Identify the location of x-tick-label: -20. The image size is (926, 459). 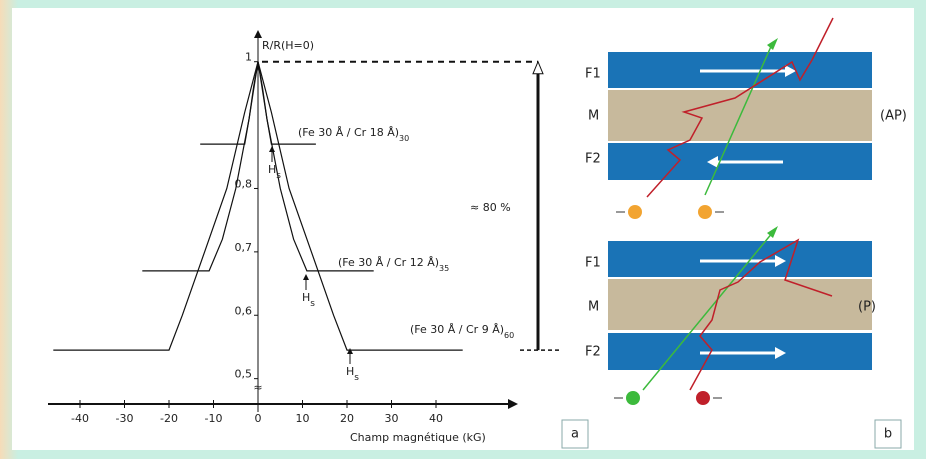
(169, 418).